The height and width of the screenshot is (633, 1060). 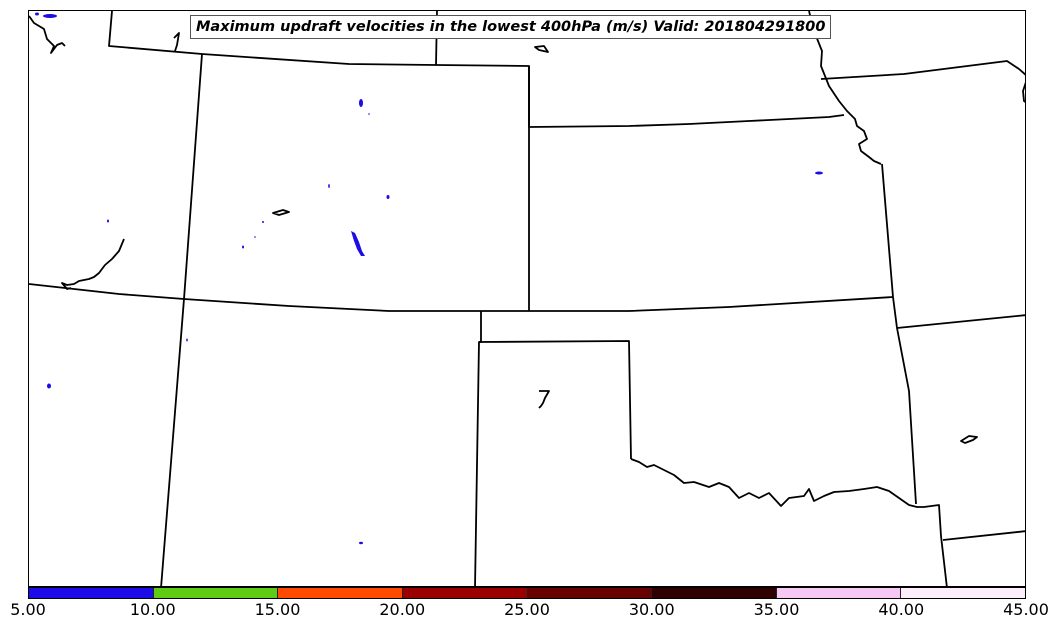 I want to click on state-boundary-new-mexico-east, so click(x=478, y=448).